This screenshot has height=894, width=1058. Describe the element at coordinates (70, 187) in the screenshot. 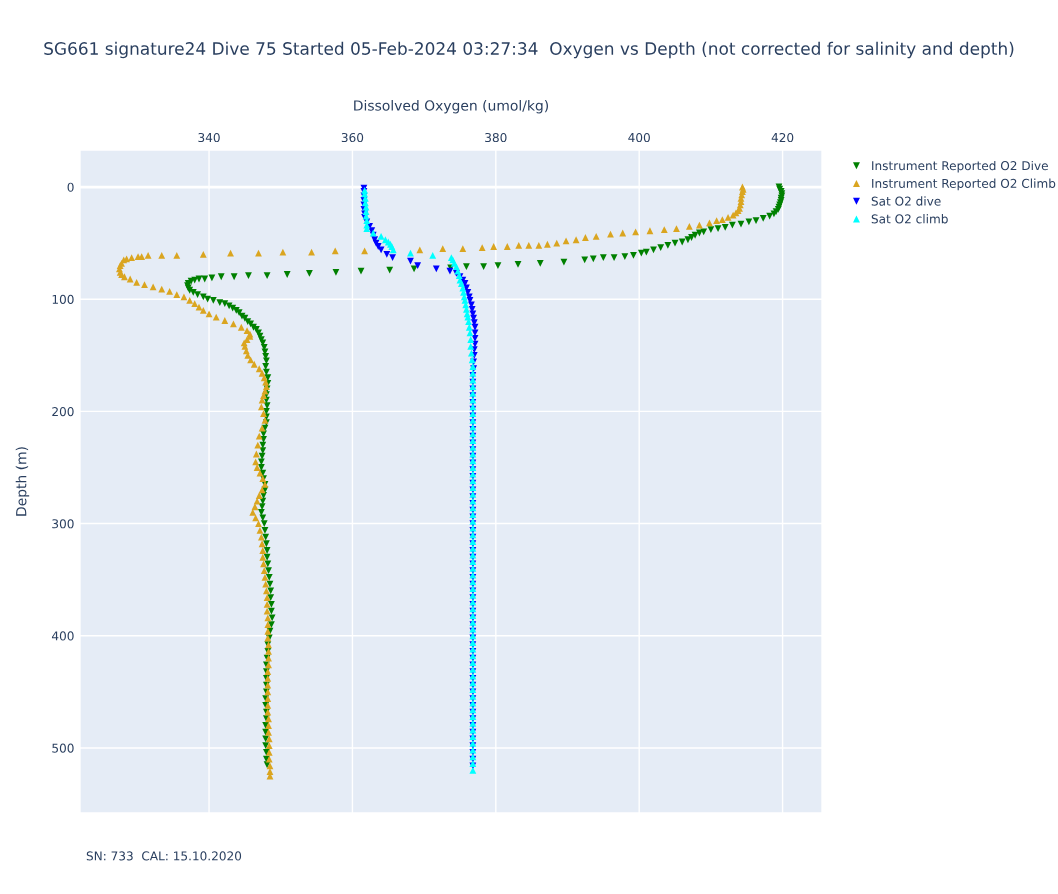

I see `y-tick-label: 0` at that location.